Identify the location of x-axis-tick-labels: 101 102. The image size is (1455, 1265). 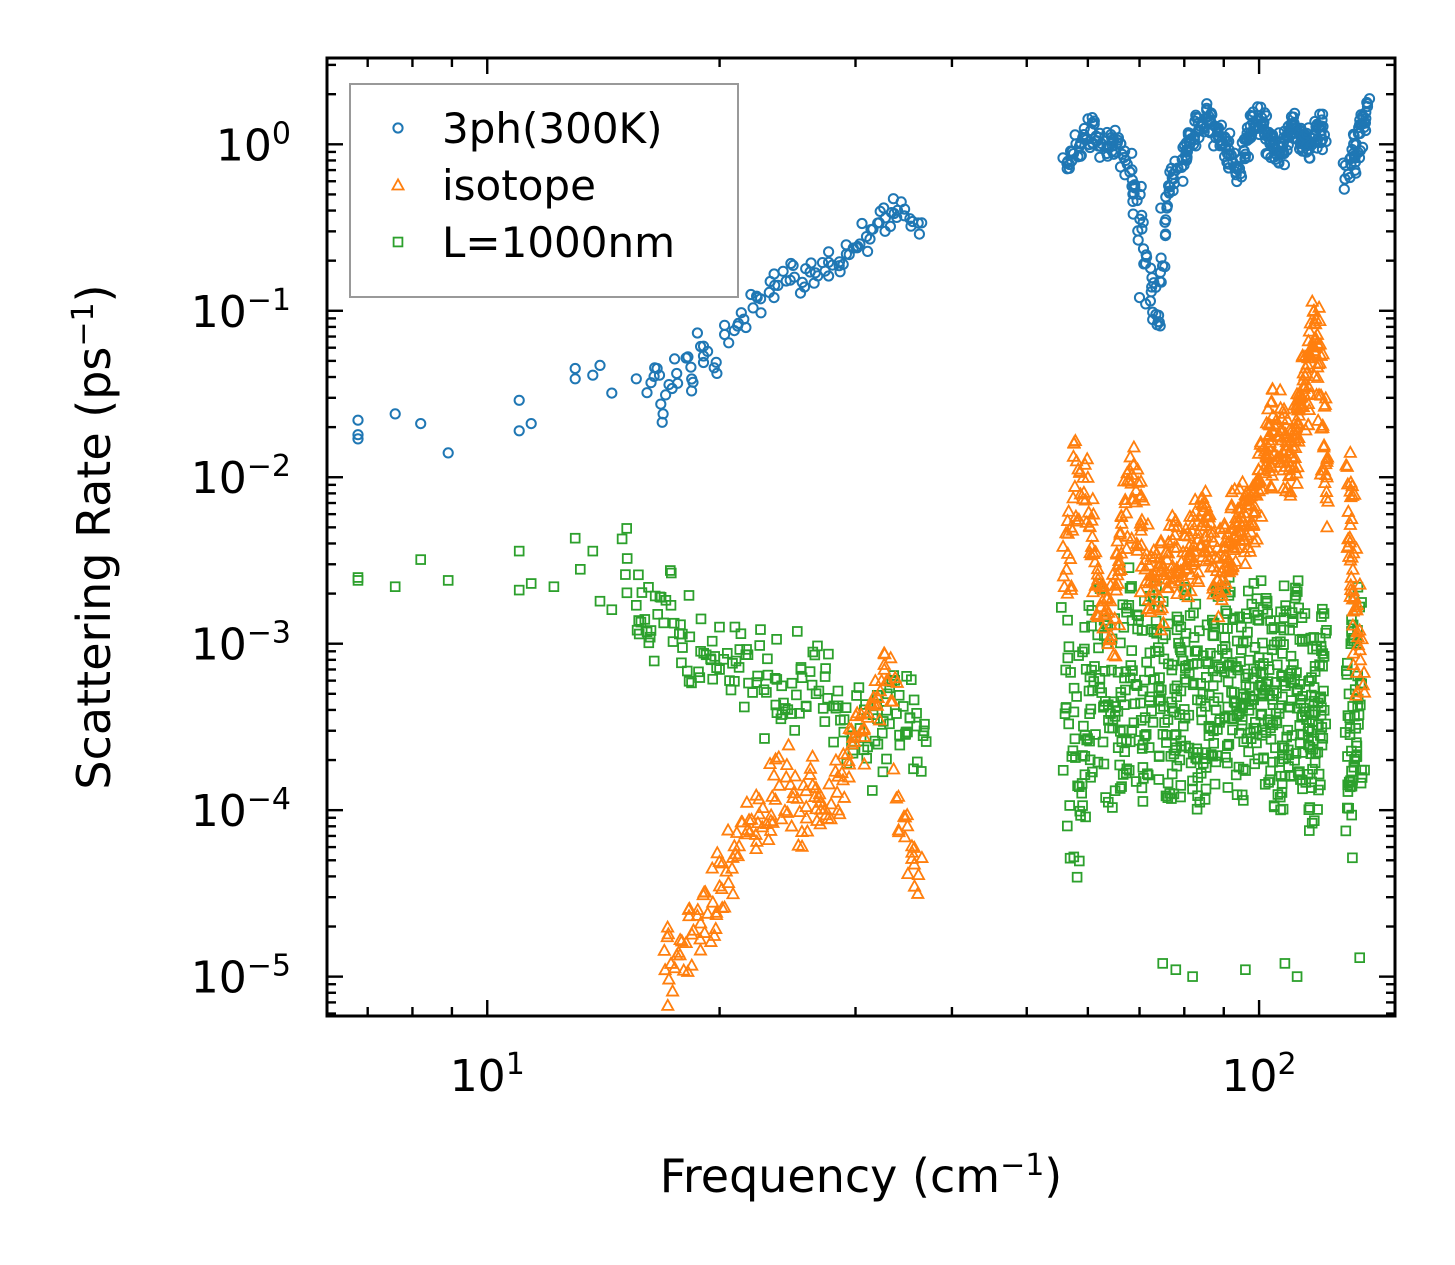
(873, 1075).